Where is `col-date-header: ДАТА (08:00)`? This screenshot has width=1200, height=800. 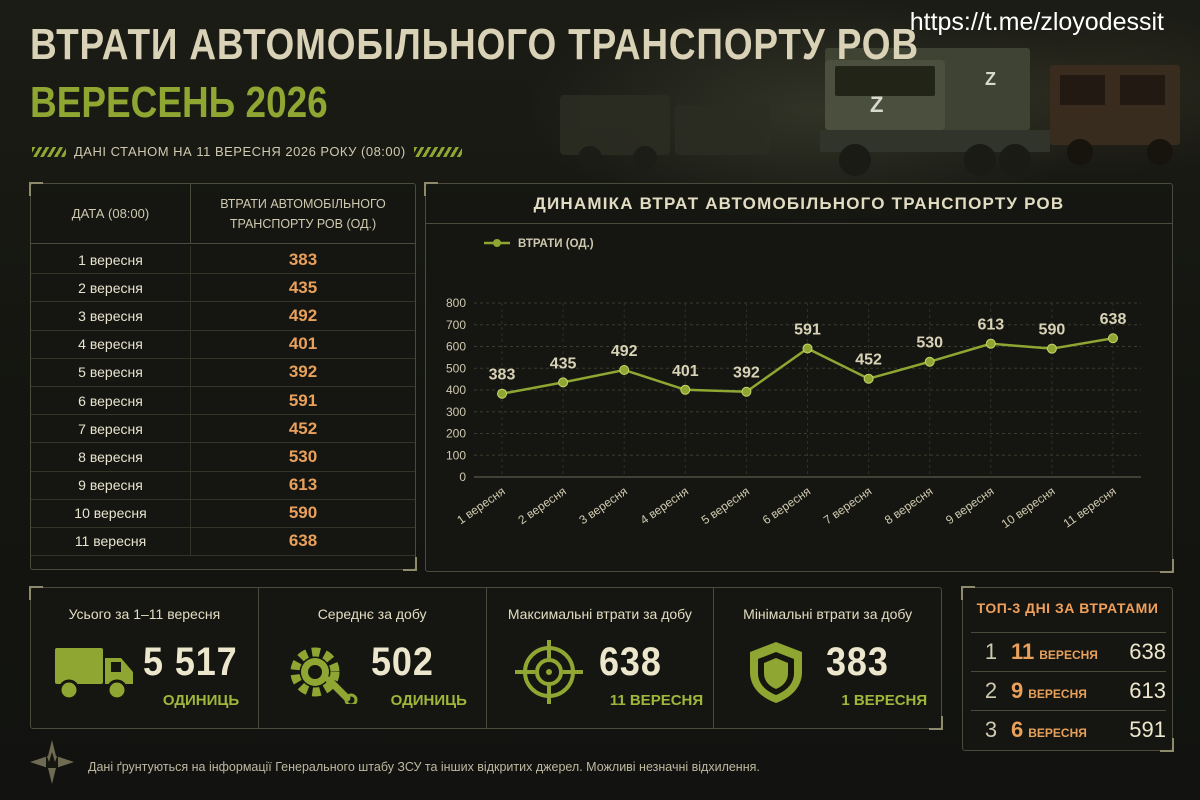
col-date-header: ДАТА (08:00) is located at coordinates (111, 213).